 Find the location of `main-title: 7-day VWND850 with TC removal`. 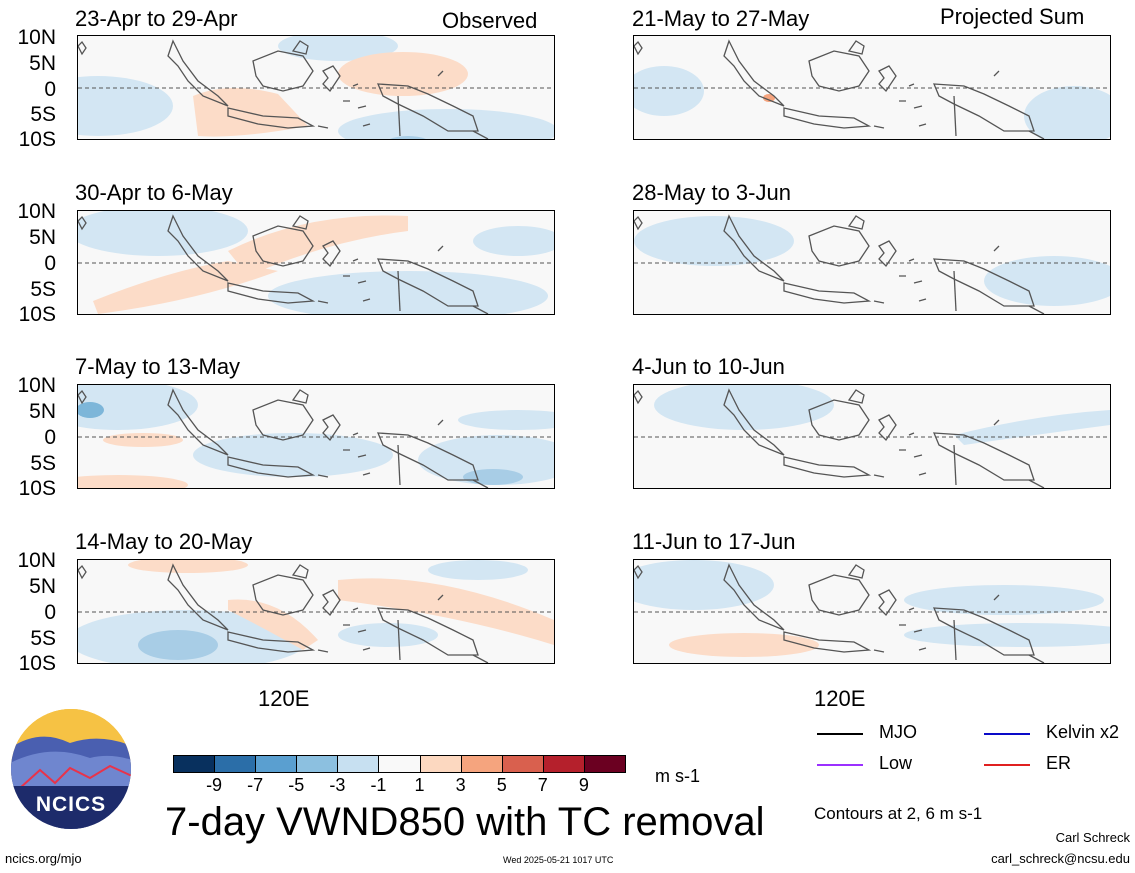

main-title: 7-day VWND850 with TC removal is located at coordinates (465, 822).